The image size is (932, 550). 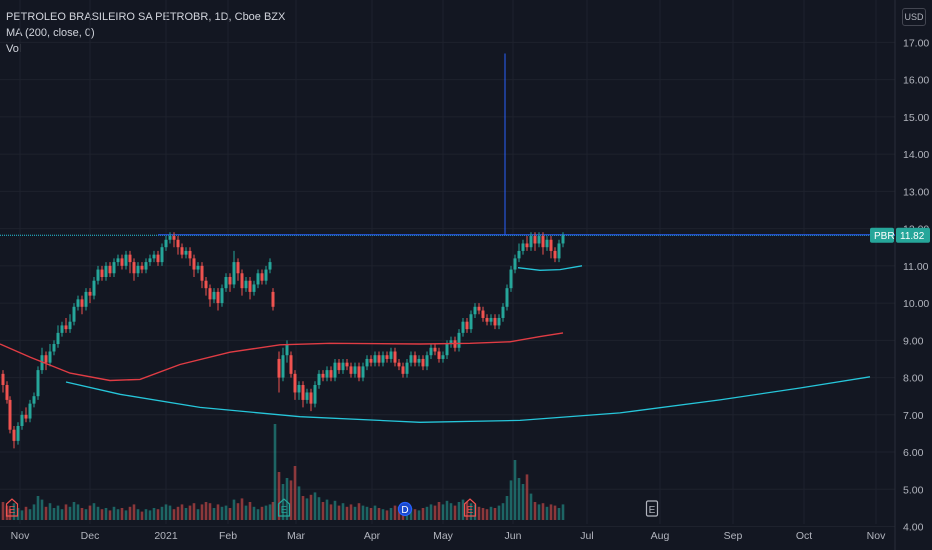 What do you see at coordinates (90, 536) in the screenshot?
I see `time-tick-label: Dec` at bounding box center [90, 536].